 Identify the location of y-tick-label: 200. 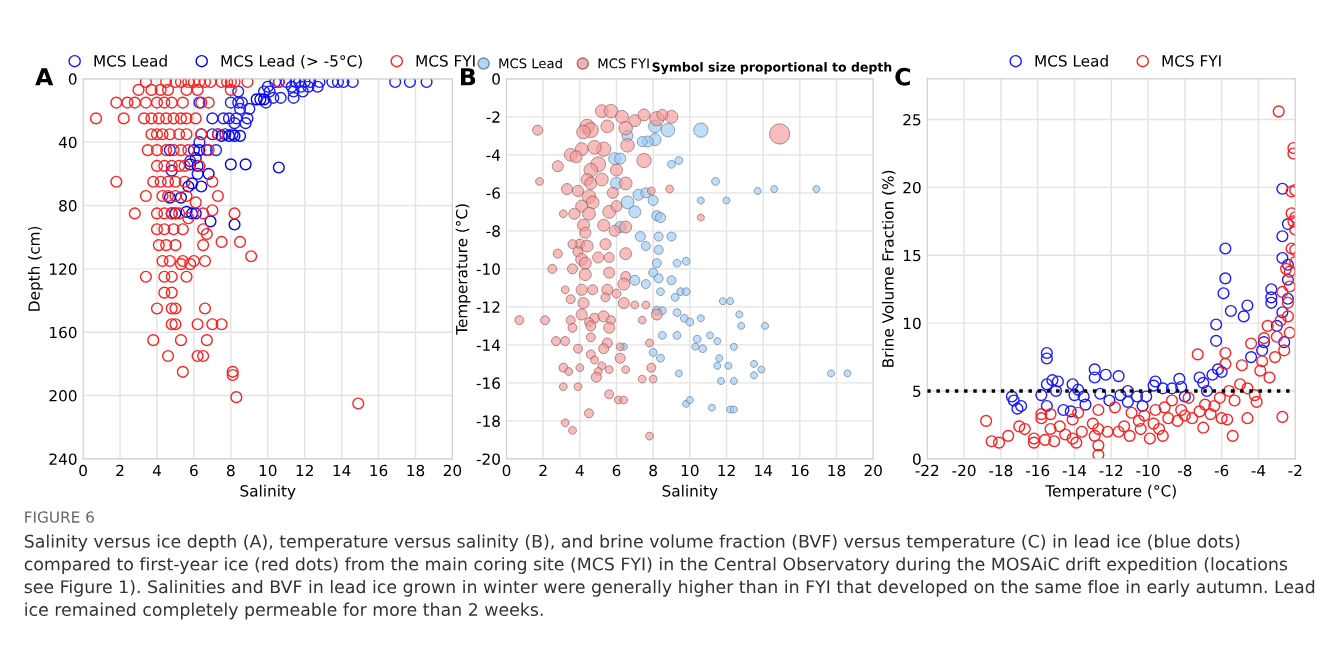
(63, 396).